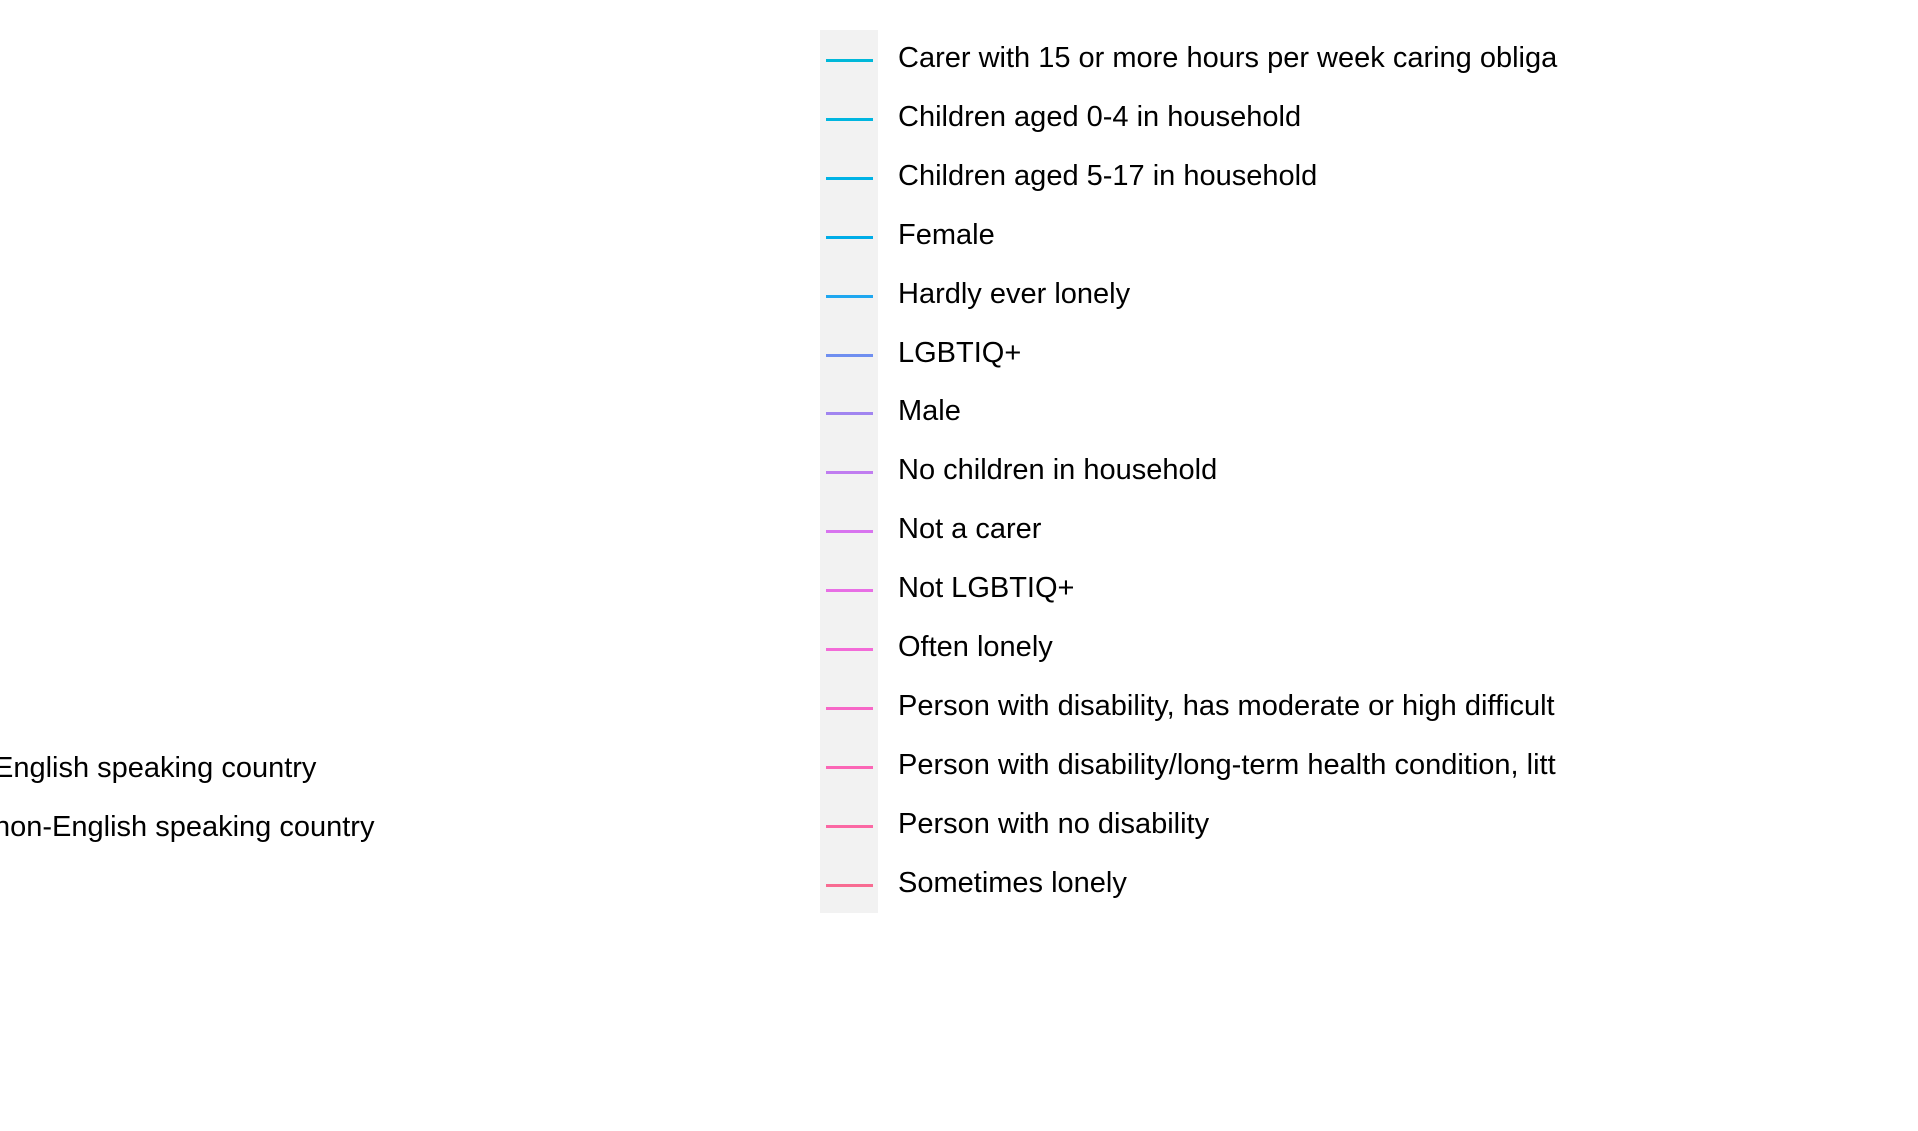  I want to click on legend-label: Children aged 0-4 in household, so click(1100, 116).